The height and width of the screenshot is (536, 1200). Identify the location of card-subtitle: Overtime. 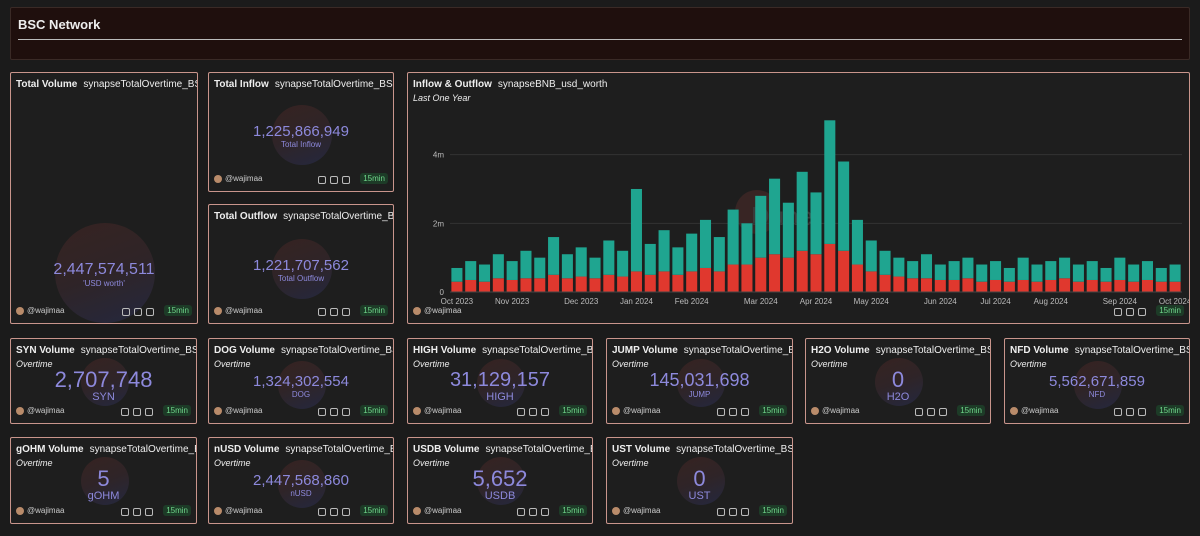
(232, 364).